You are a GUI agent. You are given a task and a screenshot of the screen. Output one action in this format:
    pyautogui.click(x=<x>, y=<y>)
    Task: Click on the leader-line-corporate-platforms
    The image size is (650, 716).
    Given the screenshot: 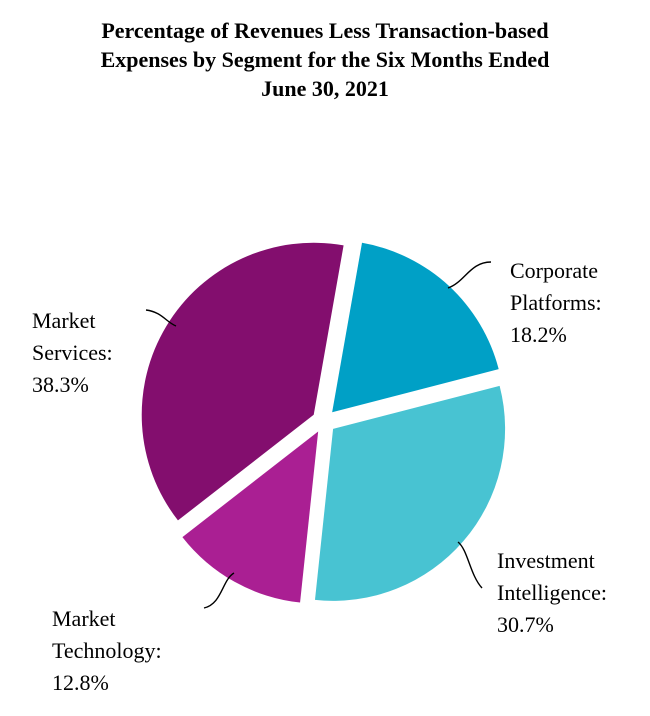 What is the action you would take?
    pyautogui.click(x=469, y=275)
    